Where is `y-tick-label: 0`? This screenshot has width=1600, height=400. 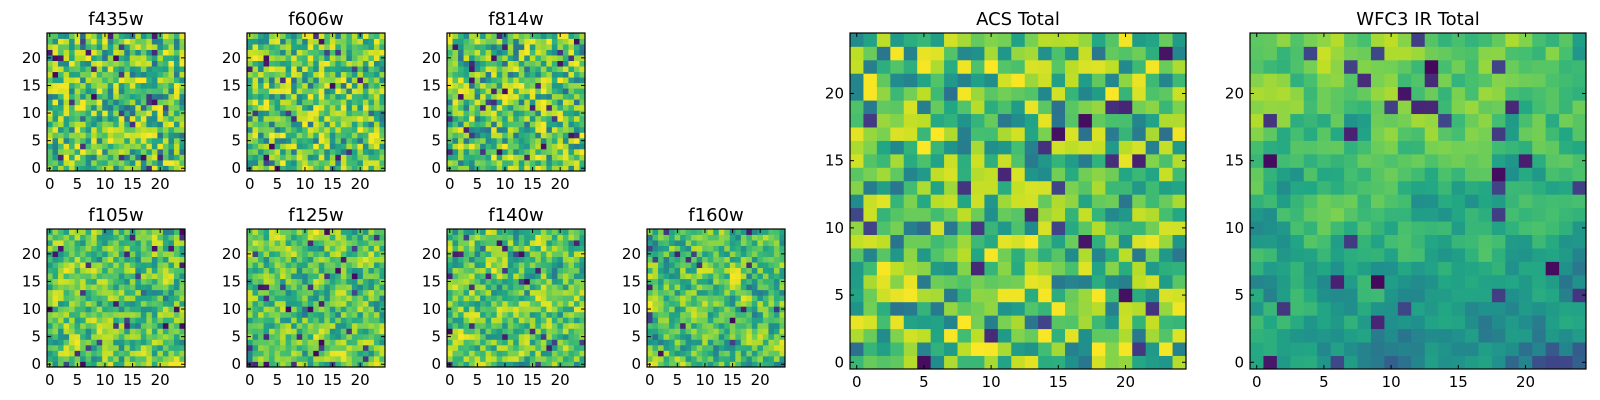
y-tick-label: 0 is located at coordinates (236, 364).